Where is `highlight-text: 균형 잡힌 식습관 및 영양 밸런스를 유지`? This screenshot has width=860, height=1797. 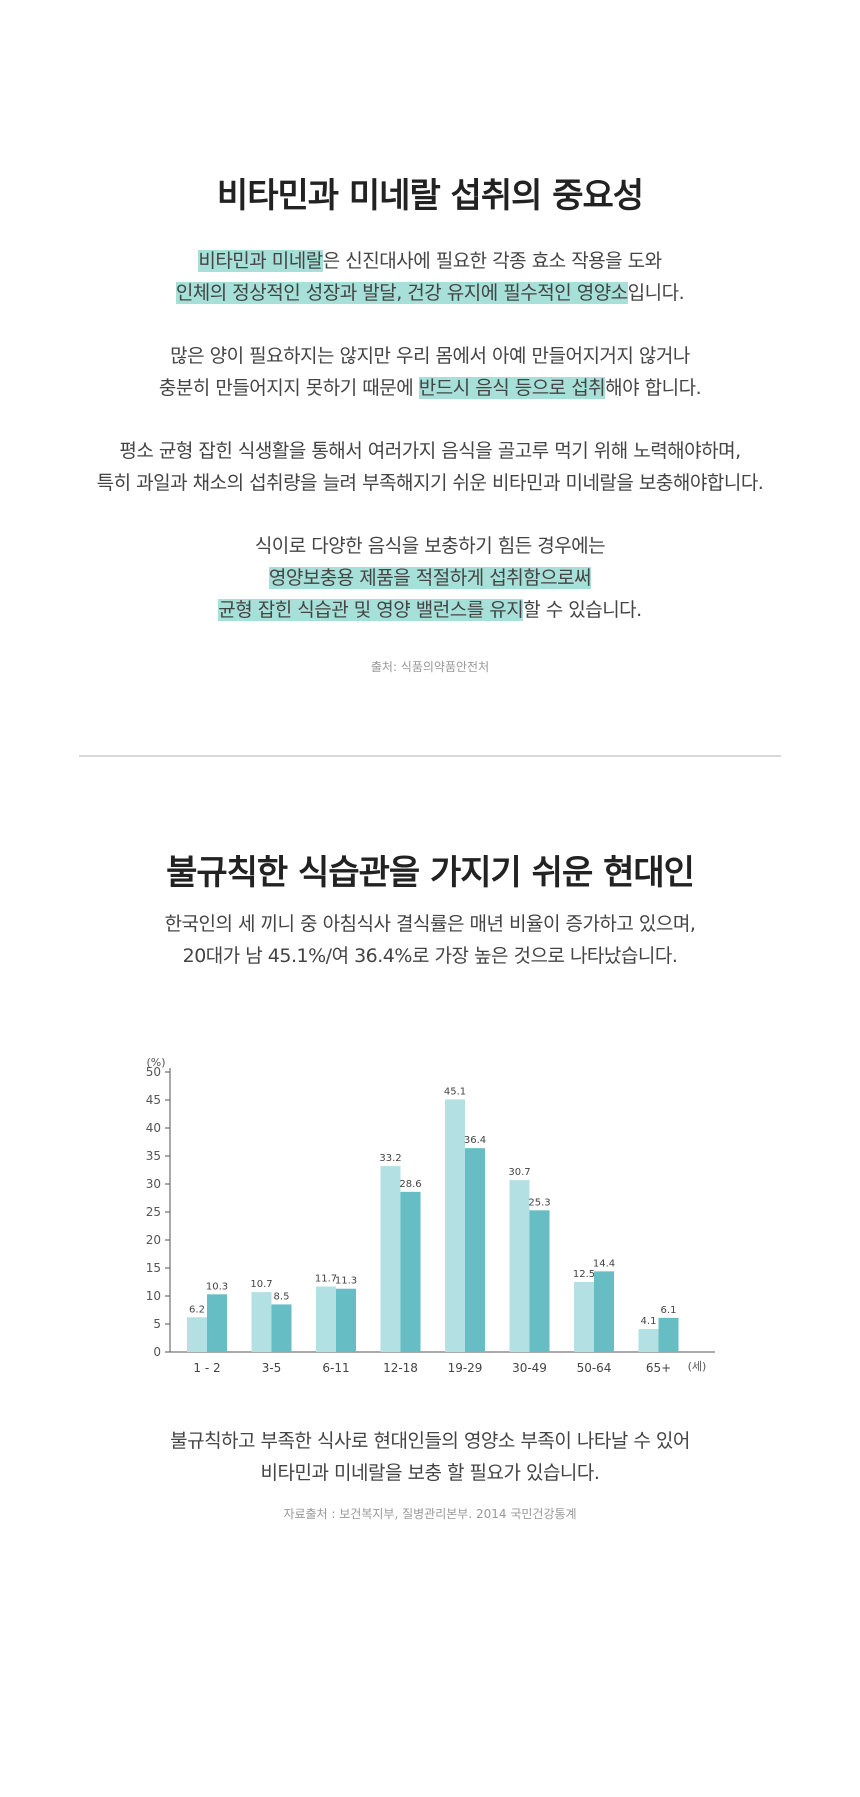
highlight-text: 균형 잡힌 식습관 및 영양 밸런스를 유지 is located at coordinates (371, 610).